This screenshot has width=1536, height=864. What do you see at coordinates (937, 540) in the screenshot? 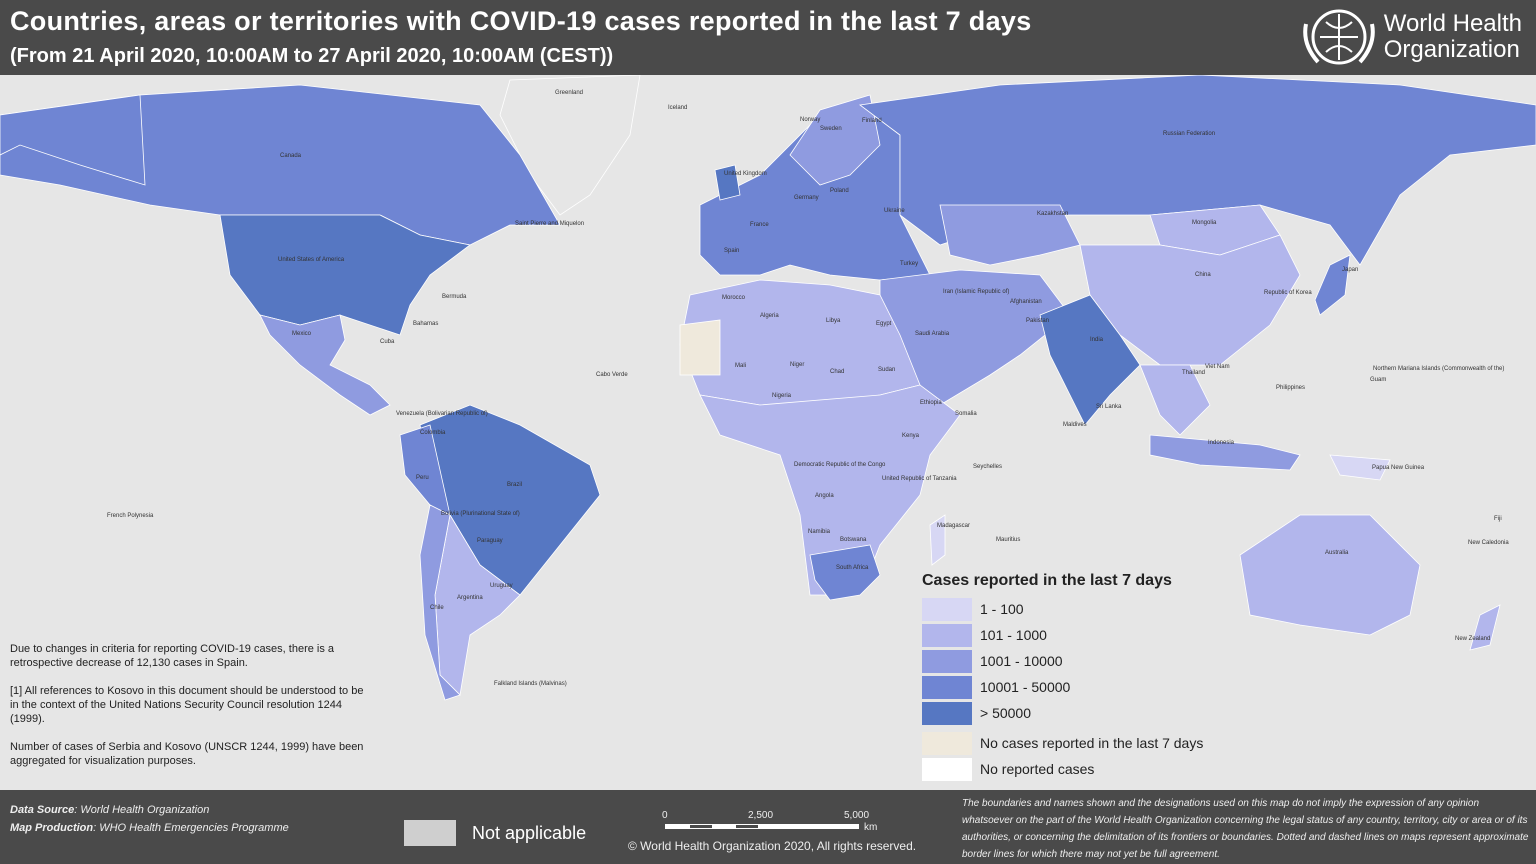
I see `region-madagascar` at bounding box center [937, 540].